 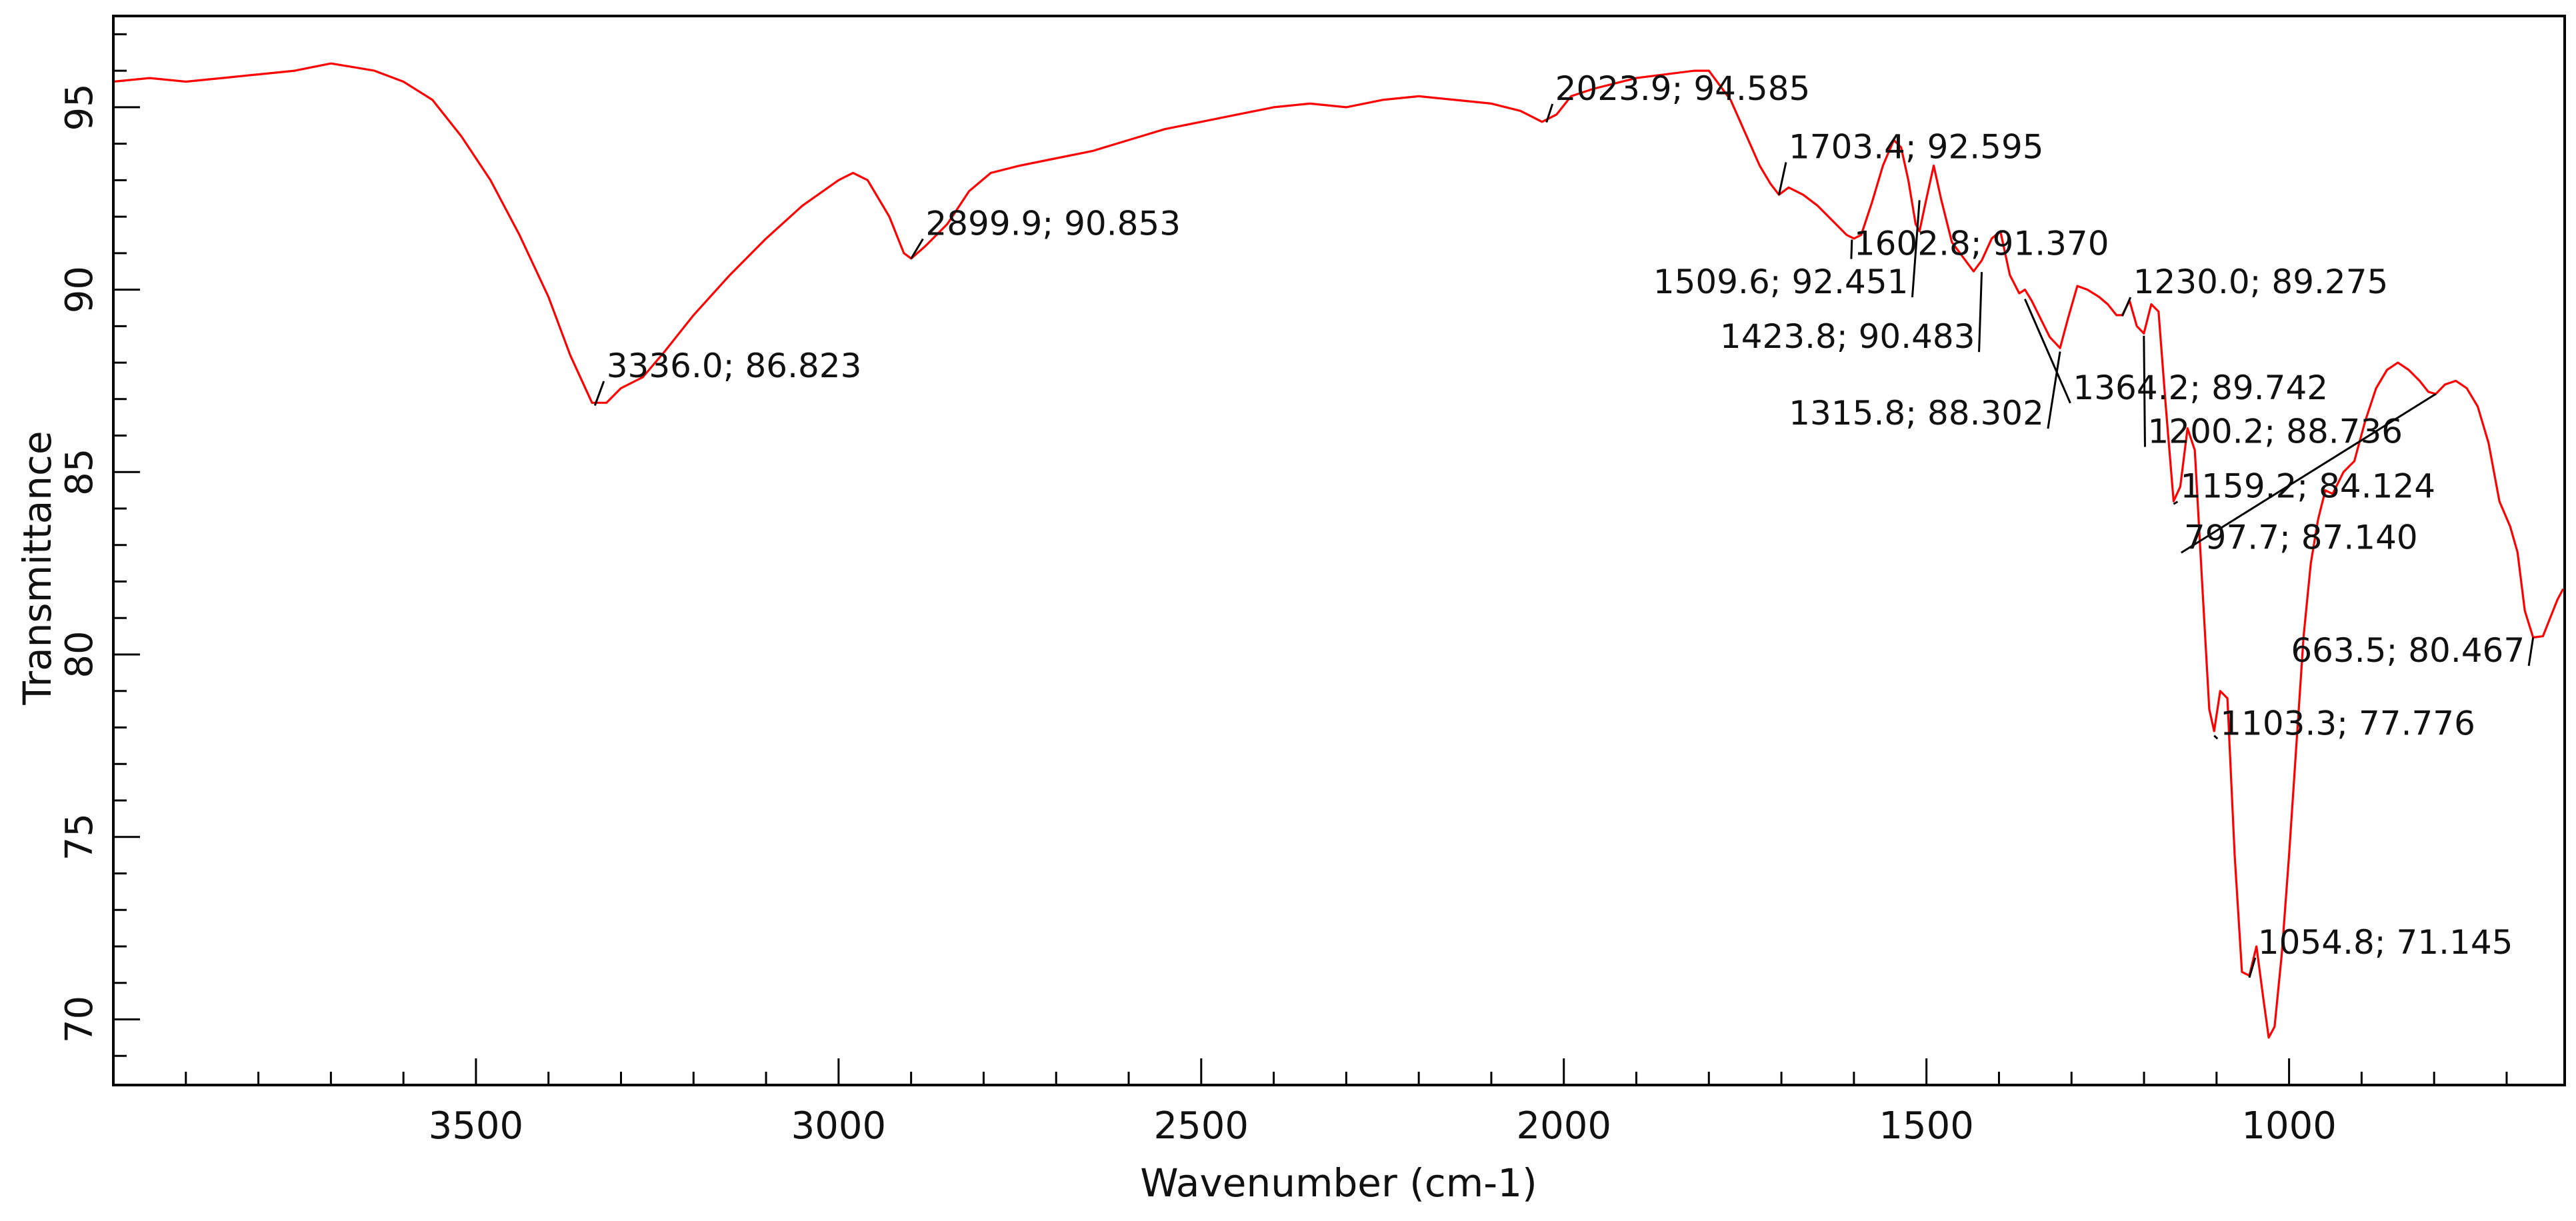 What do you see at coordinates (79, 472) in the screenshot?
I see `y-tick-label: 85` at bounding box center [79, 472].